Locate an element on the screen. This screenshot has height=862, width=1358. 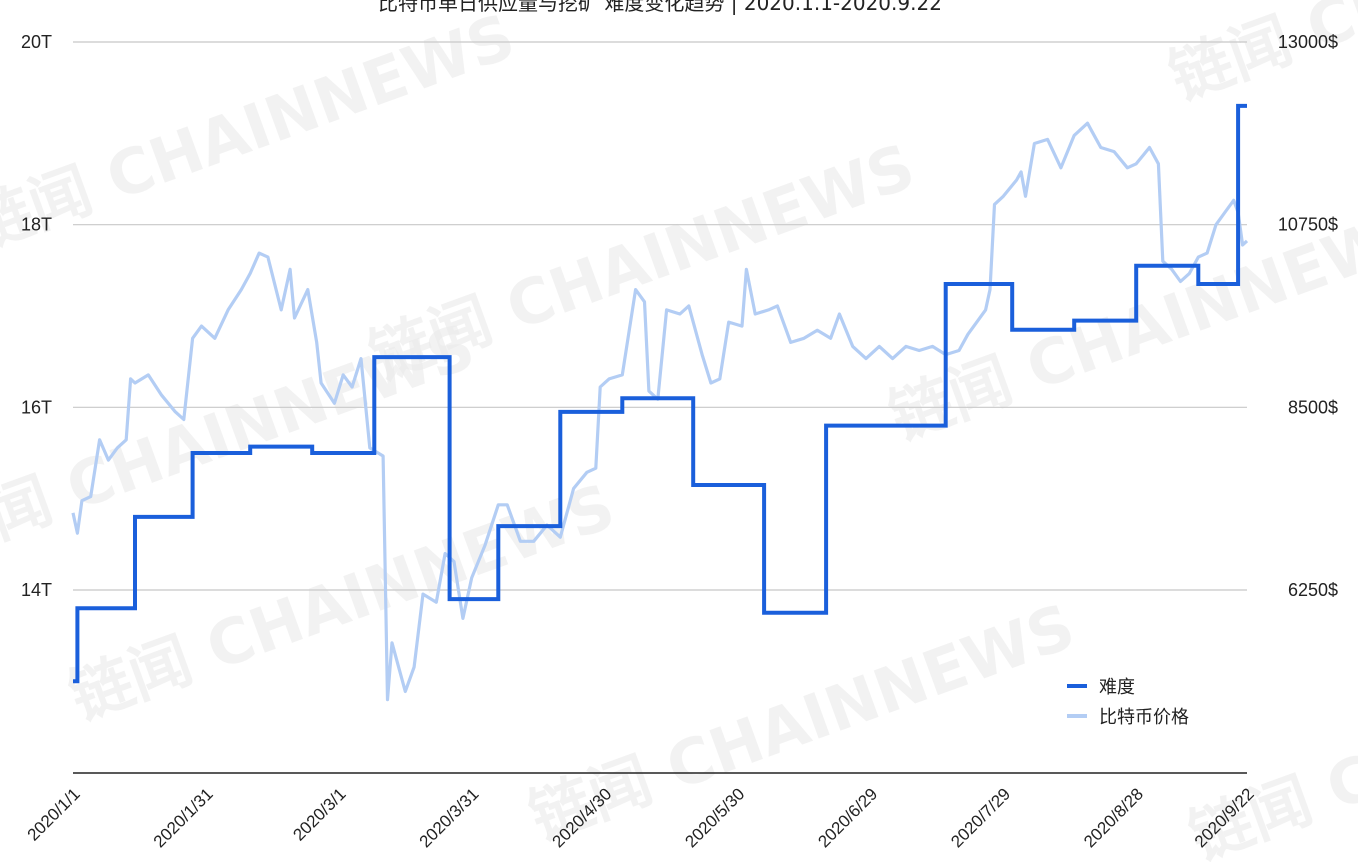
right-tick-label: 6250$ is located at coordinates (1313, 590).